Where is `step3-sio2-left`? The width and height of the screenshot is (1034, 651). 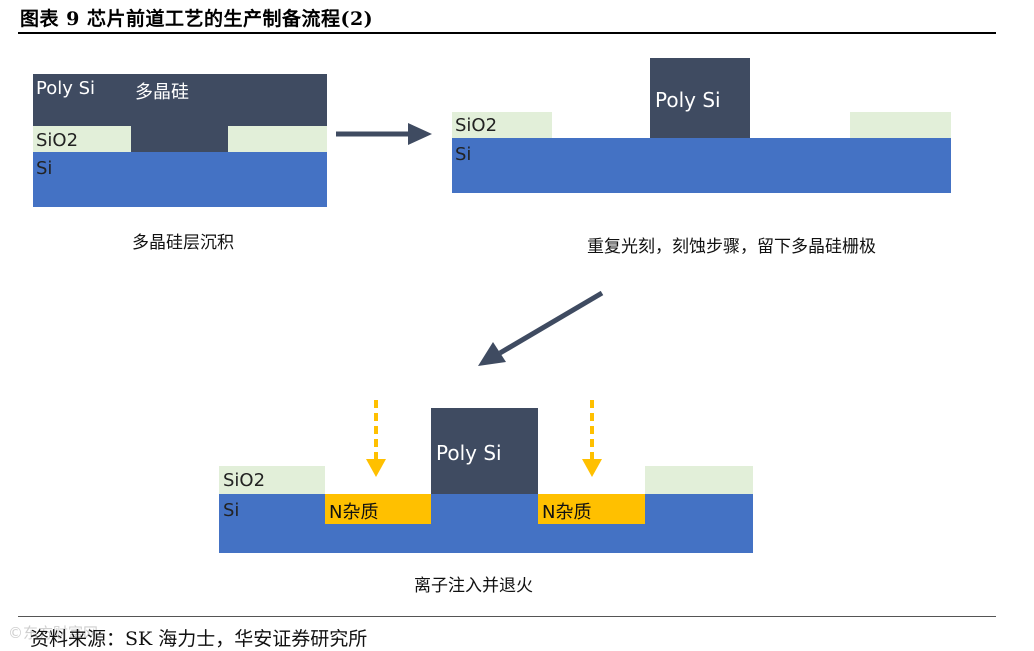 step3-sio2-left is located at coordinates (272, 480).